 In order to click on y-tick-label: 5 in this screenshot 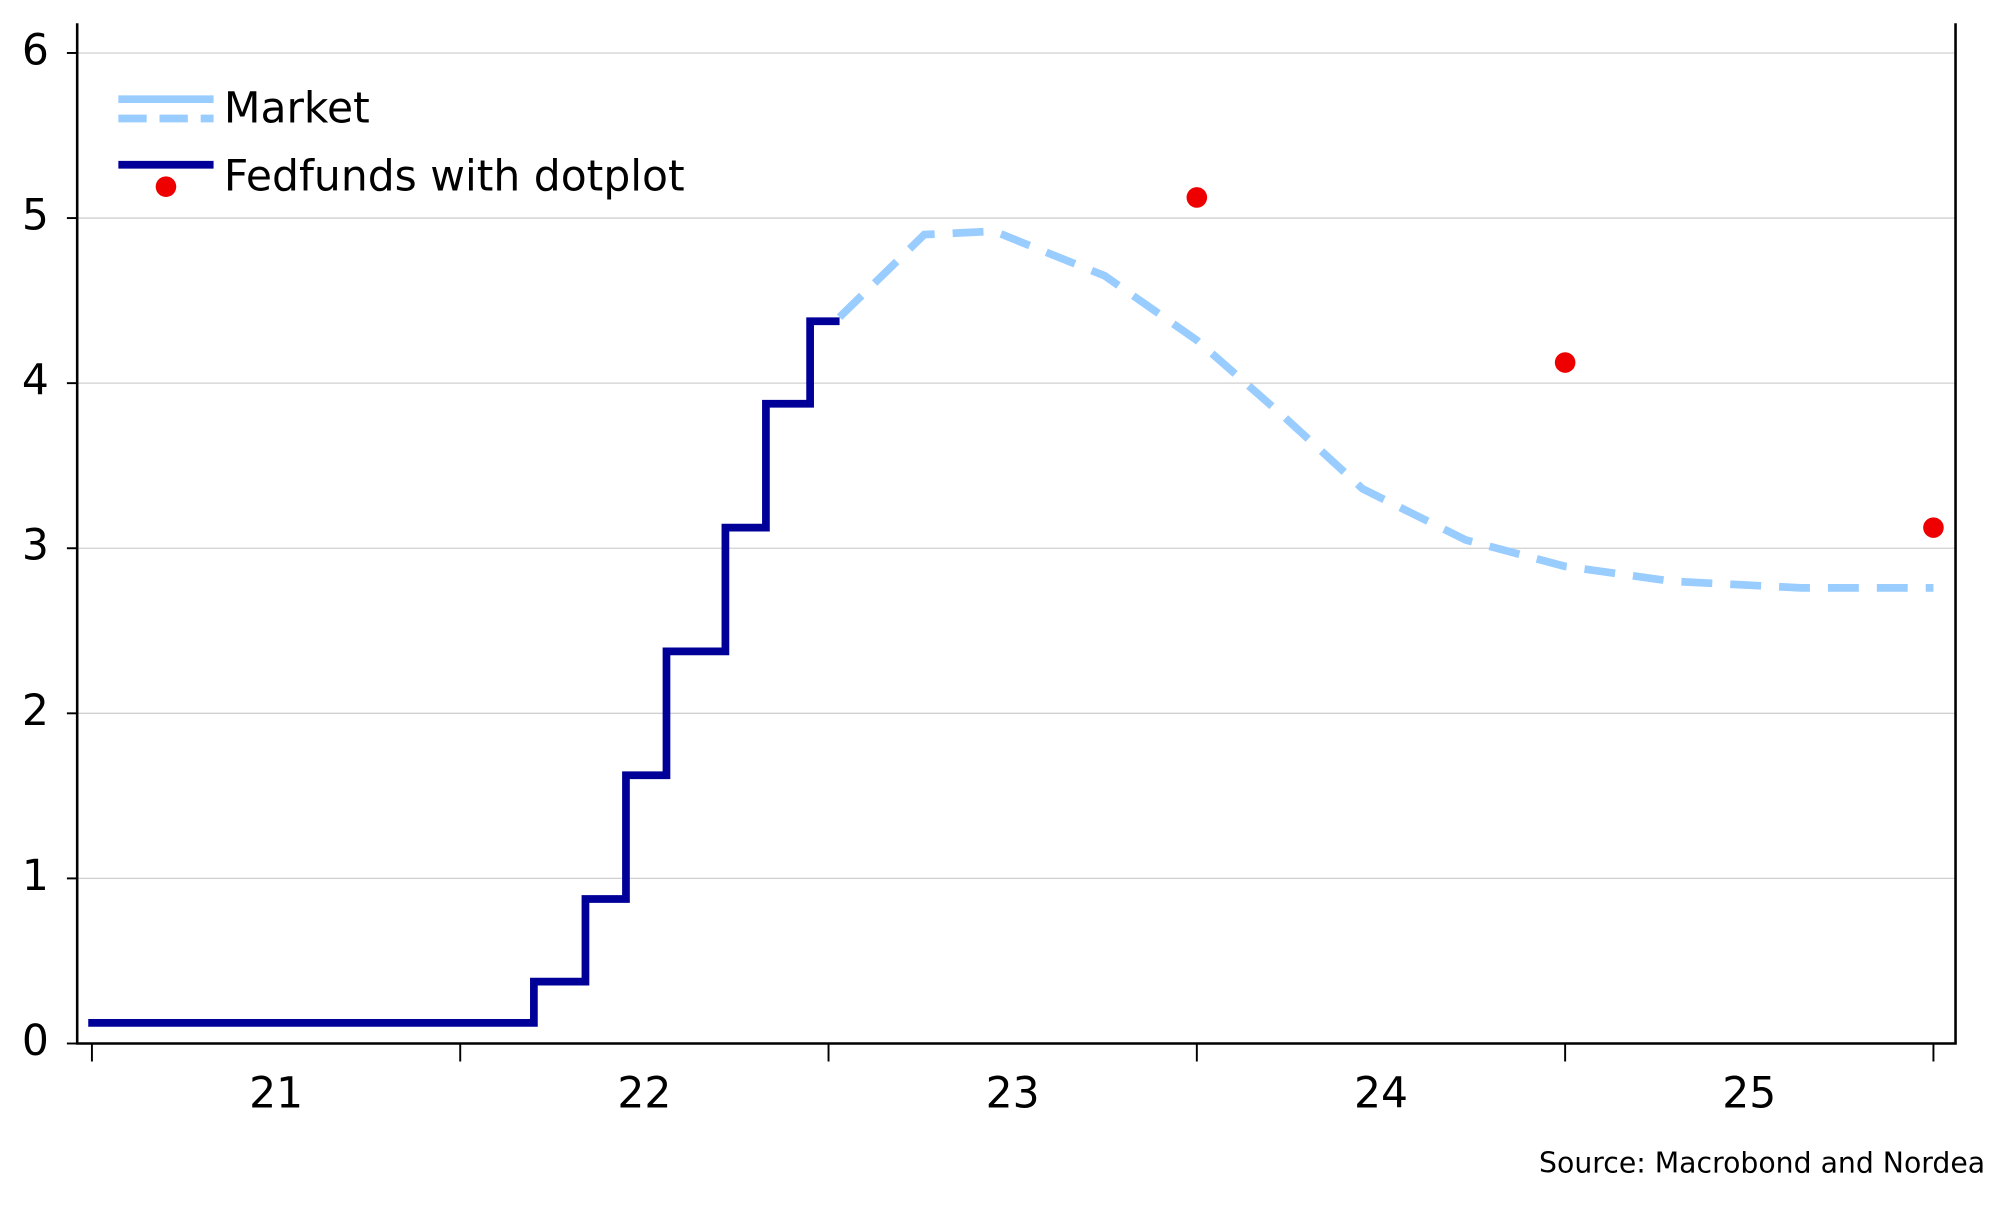, I will do `click(35, 216)`.